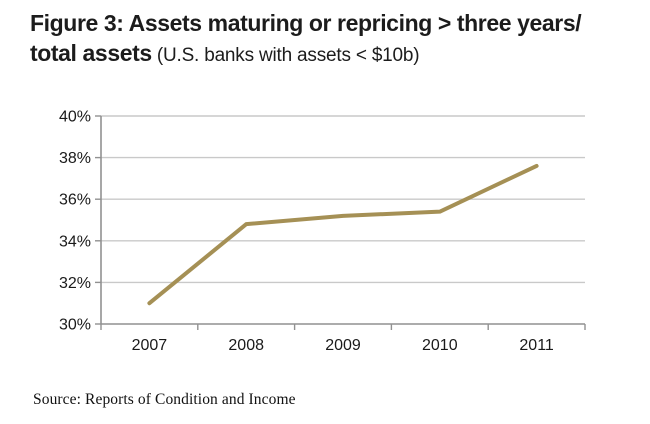 This screenshot has height=424, width=650. I want to click on figure-title-line2-main: total assets, so click(91, 53).